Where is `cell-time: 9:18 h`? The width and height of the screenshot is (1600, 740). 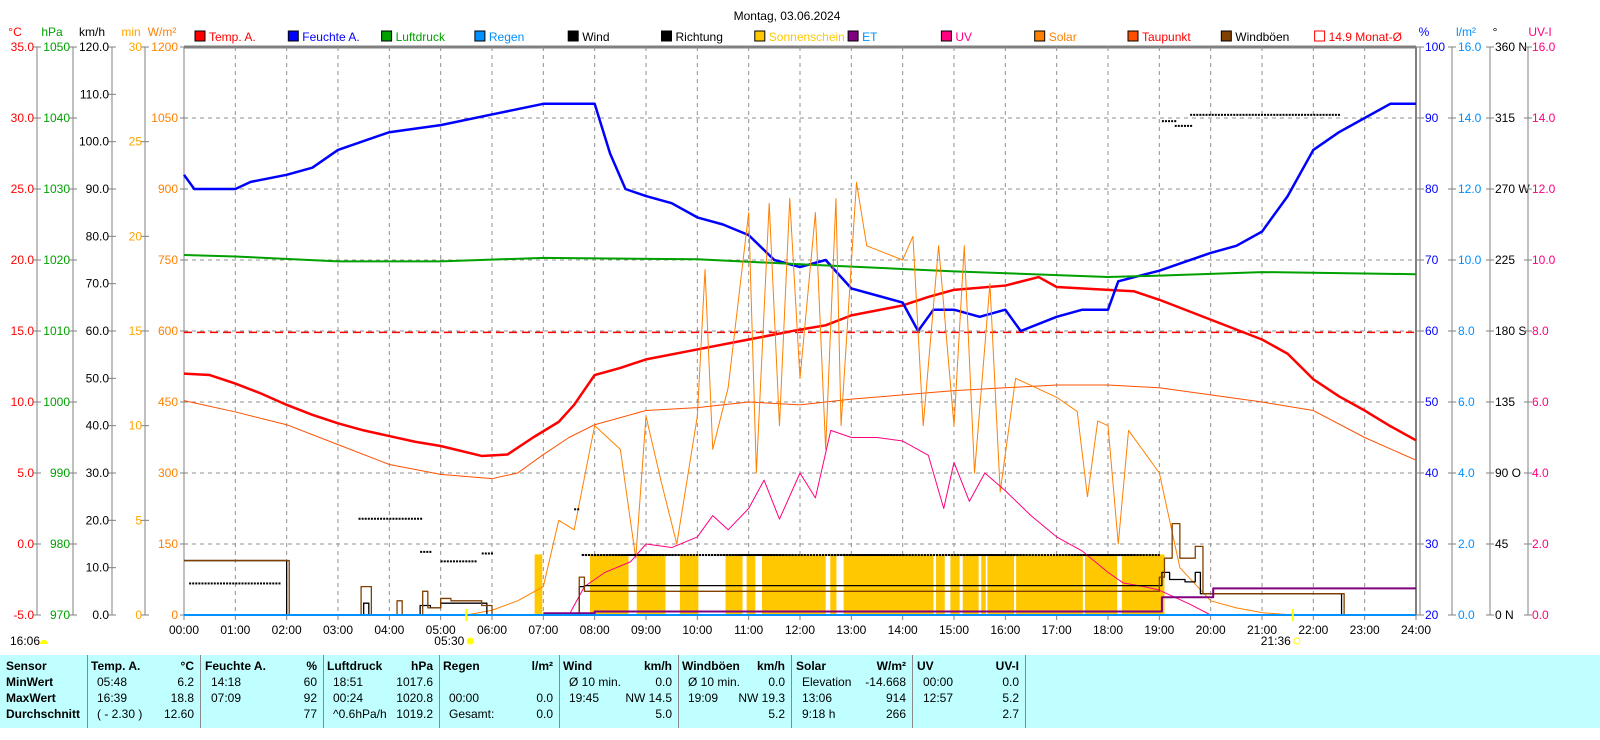 cell-time: 9:18 h is located at coordinates (819, 714).